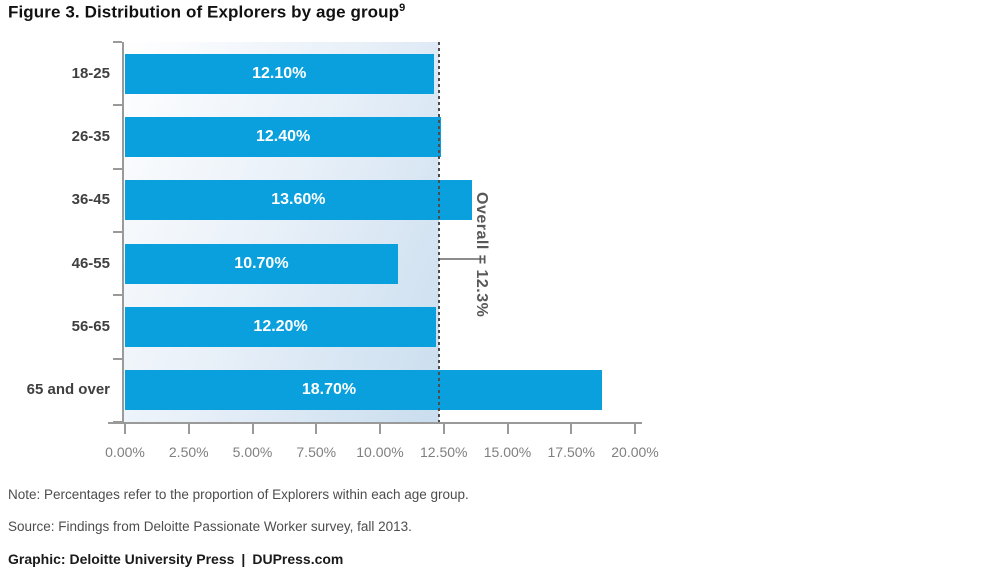 The height and width of the screenshot is (576, 999). What do you see at coordinates (481, 255) in the screenshot?
I see `overall-label: Overall = 12.3%` at bounding box center [481, 255].